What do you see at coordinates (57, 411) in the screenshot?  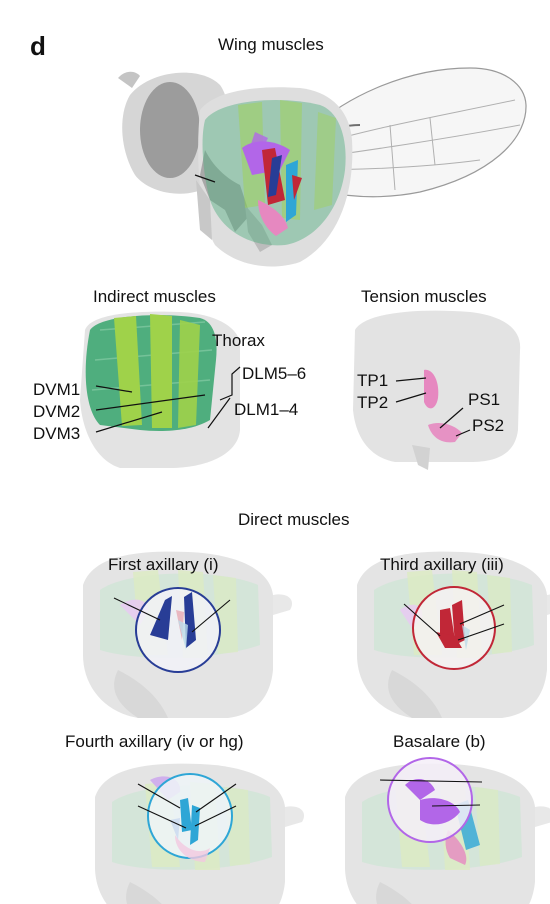 I see `label-dvm2: DVM2` at bounding box center [57, 411].